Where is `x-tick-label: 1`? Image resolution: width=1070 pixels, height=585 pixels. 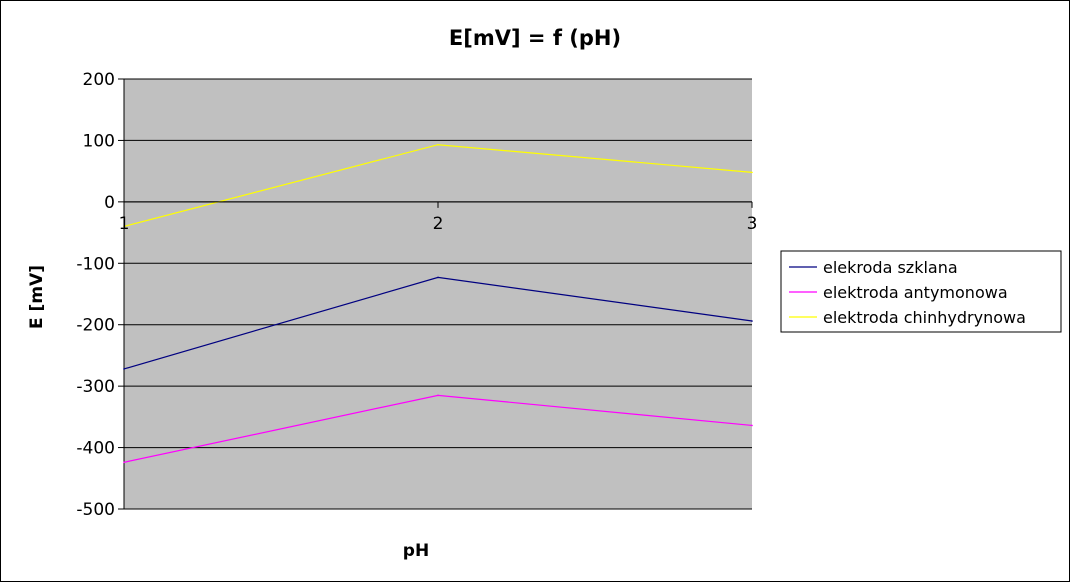 x-tick-label: 1 is located at coordinates (124, 224).